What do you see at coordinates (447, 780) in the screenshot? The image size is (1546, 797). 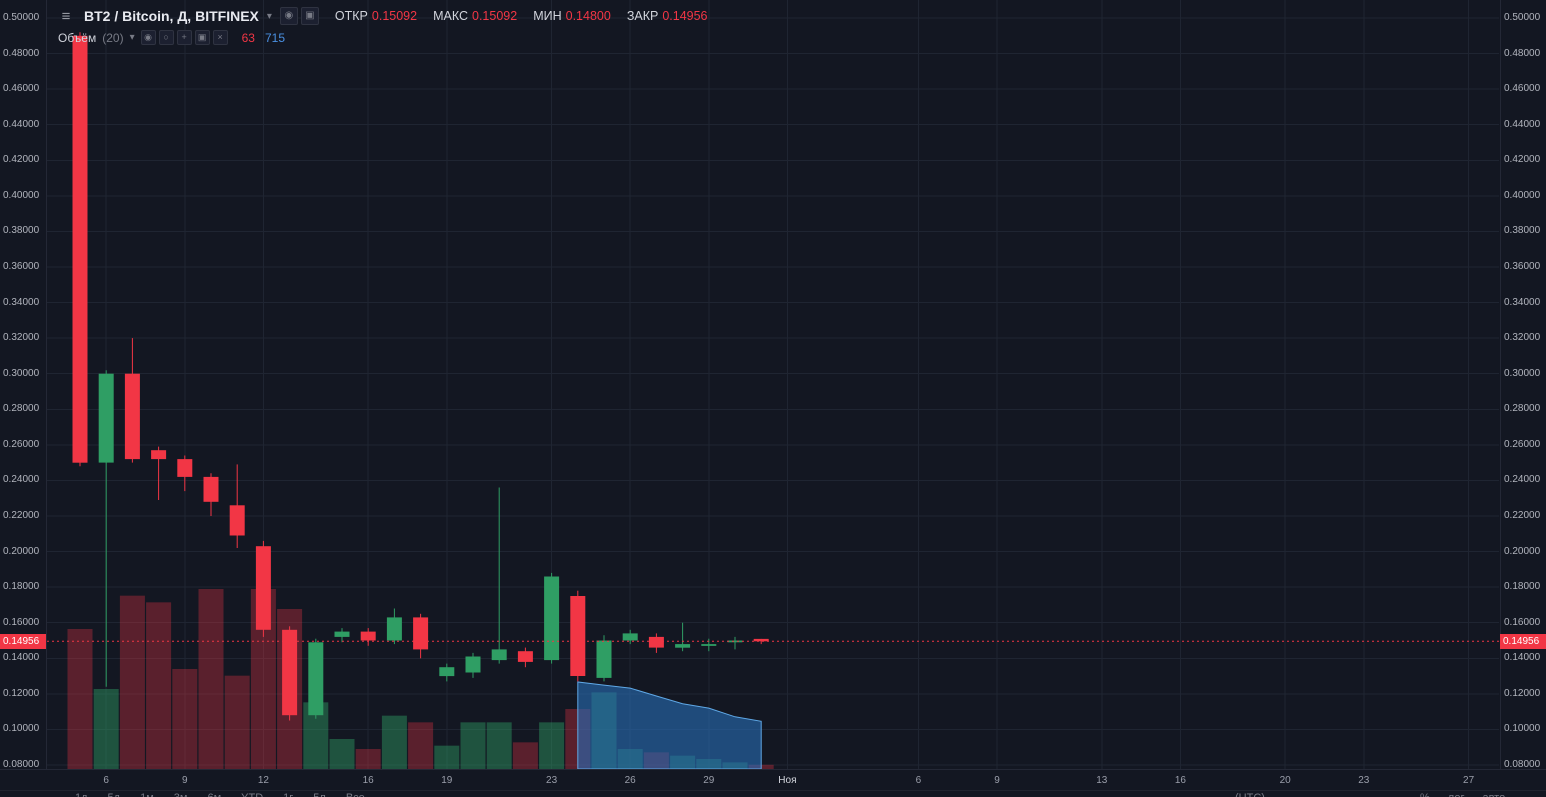 I see `time-tick-label: 19` at bounding box center [447, 780].